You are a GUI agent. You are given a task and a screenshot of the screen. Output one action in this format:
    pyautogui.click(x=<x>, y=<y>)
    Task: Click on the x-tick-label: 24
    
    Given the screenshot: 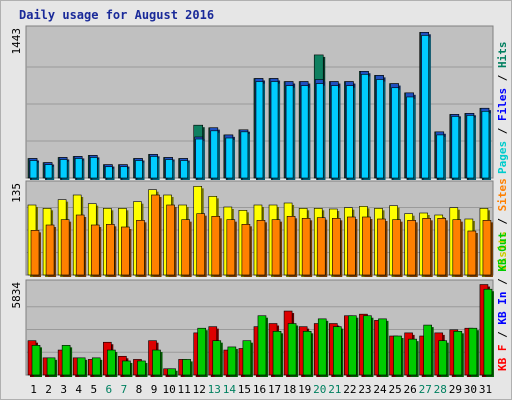 What is the action you would take?
    pyautogui.click(x=380, y=389)
    